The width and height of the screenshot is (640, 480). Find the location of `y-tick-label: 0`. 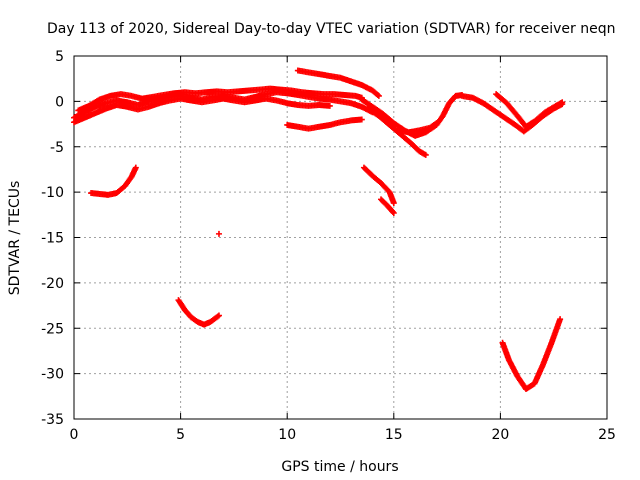

y-tick-label: 0 is located at coordinates (59, 102).